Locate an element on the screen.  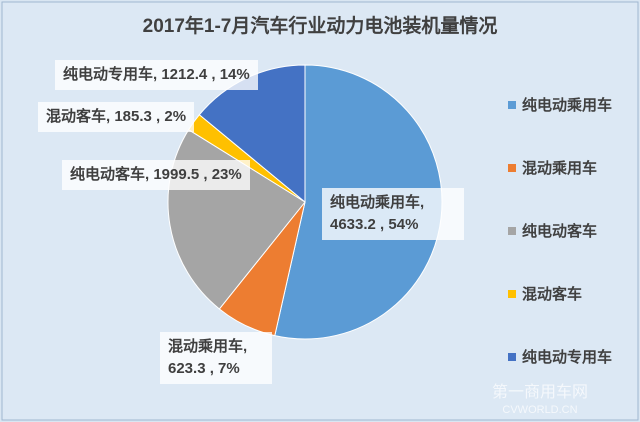
data-label: 混动乘用车, 623.3 , 7% is located at coordinates (216, 358).